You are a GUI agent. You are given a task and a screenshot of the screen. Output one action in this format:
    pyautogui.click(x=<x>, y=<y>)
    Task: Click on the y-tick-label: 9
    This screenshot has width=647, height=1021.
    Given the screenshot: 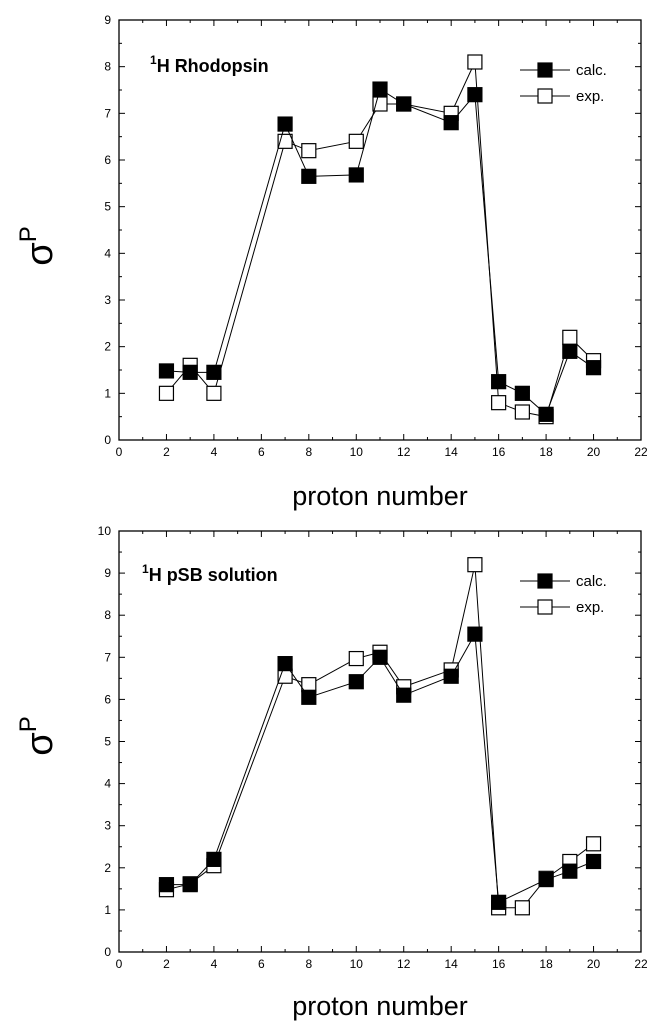 What is the action you would take?
    pyautogui.click(x=107, y=573)
    